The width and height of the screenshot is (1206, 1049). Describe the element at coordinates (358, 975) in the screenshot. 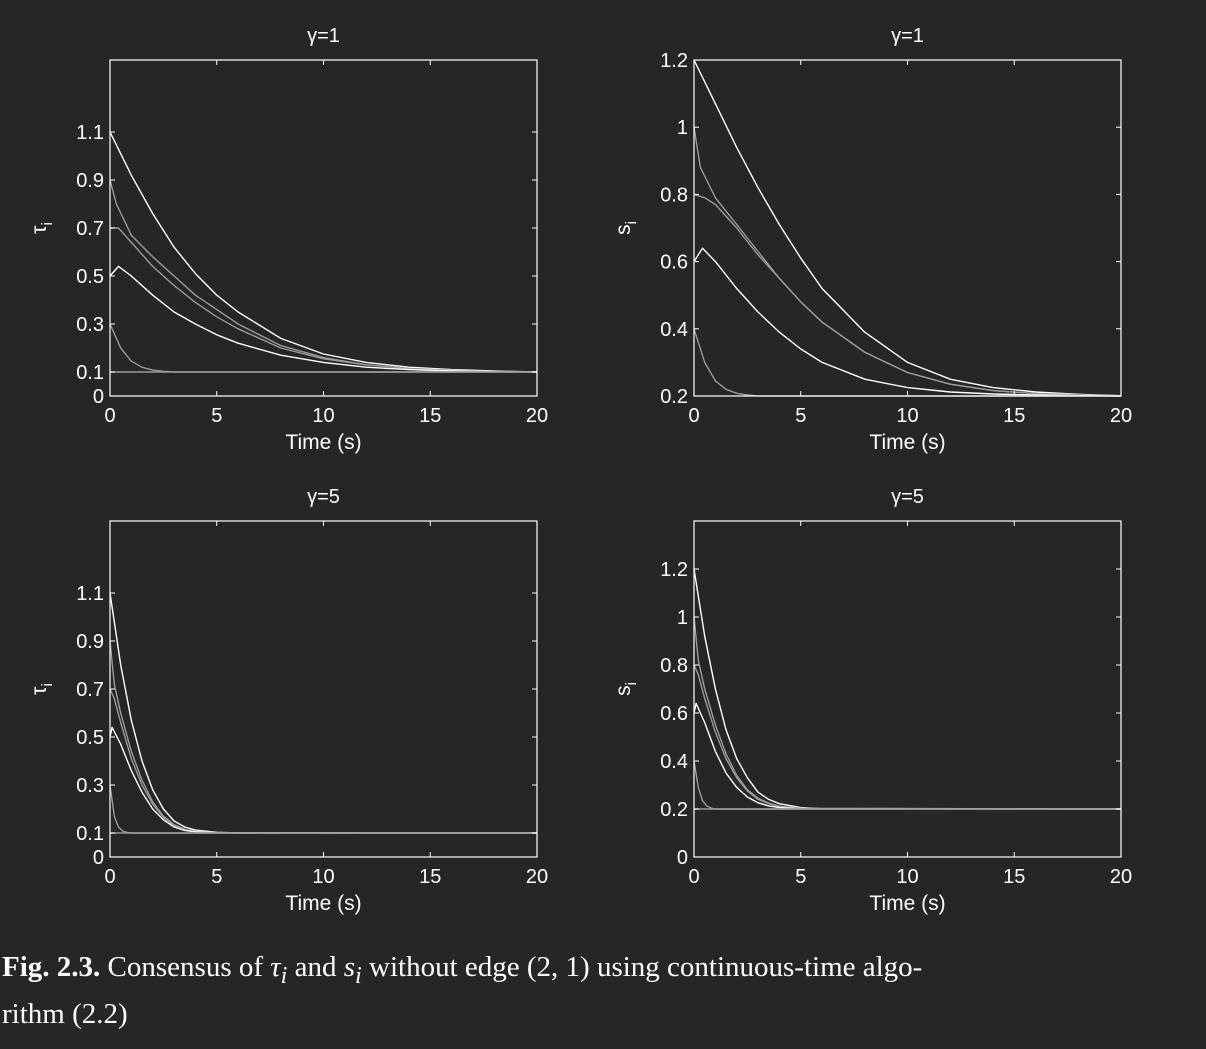

I see `caption-subscript-s: i` at that location.